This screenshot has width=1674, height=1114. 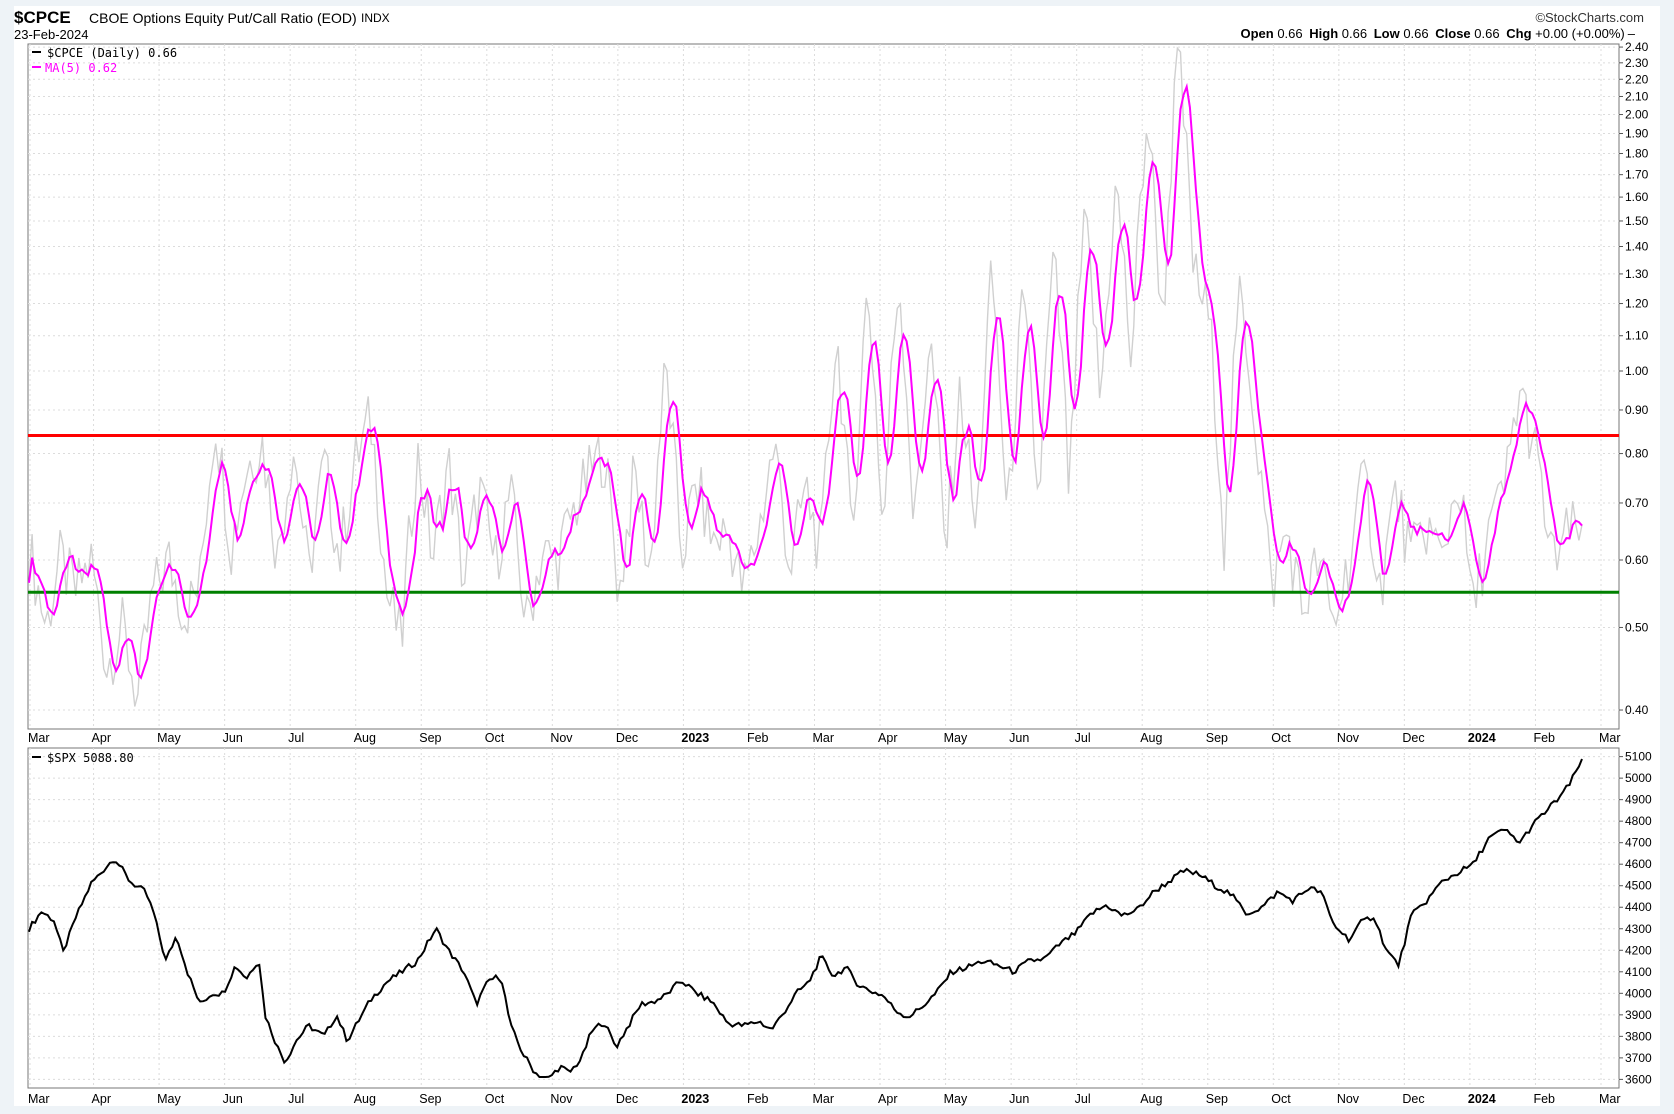 I want to click on spx-y-tick-label: 4400, so click(x=1638, y=907).